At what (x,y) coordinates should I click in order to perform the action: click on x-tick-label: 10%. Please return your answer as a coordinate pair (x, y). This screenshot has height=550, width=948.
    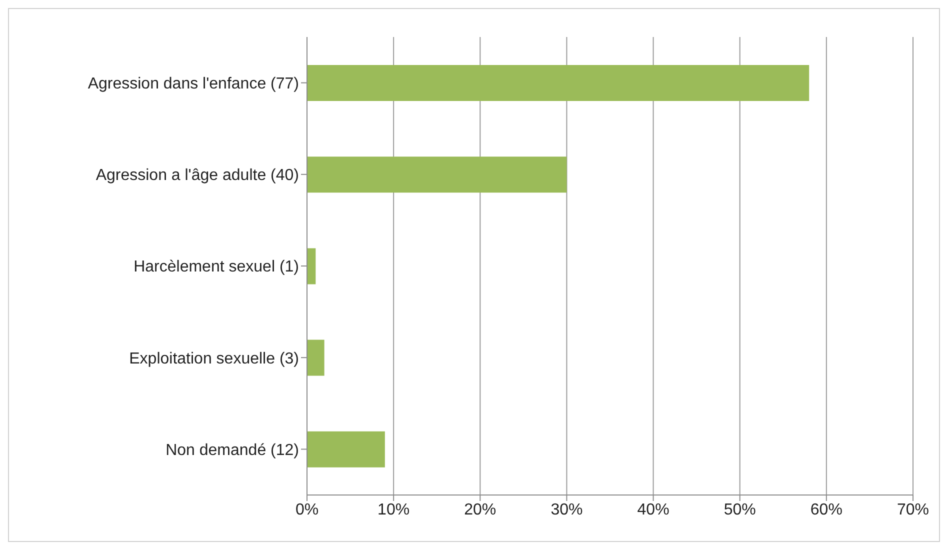
    Looking at the image, I should click on (394, 509).